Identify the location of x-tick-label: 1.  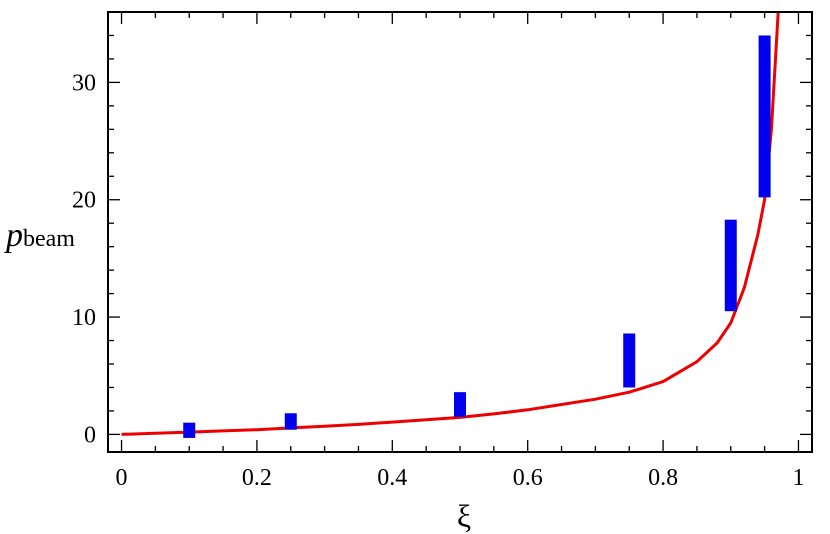
(798, 478).